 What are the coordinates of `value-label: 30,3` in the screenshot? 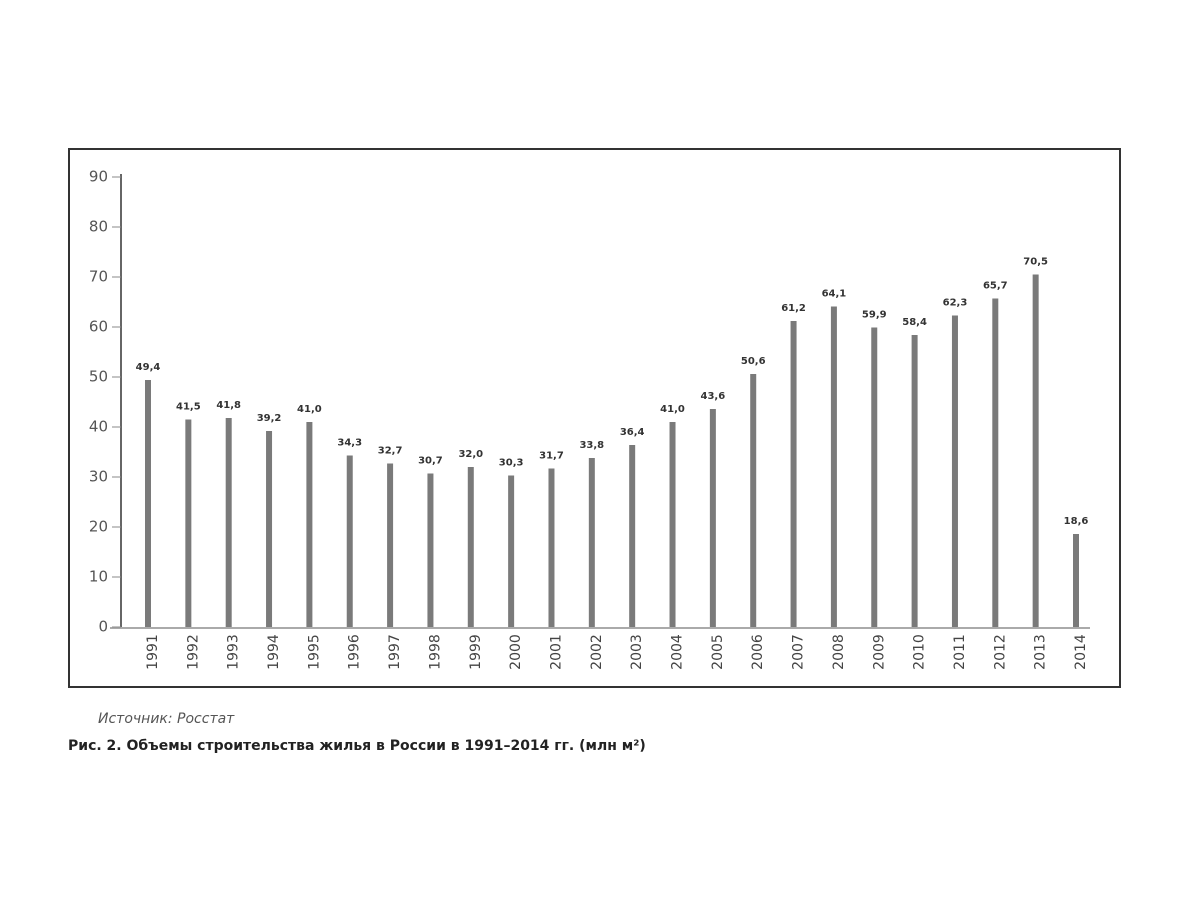 It's located at (511, 463).